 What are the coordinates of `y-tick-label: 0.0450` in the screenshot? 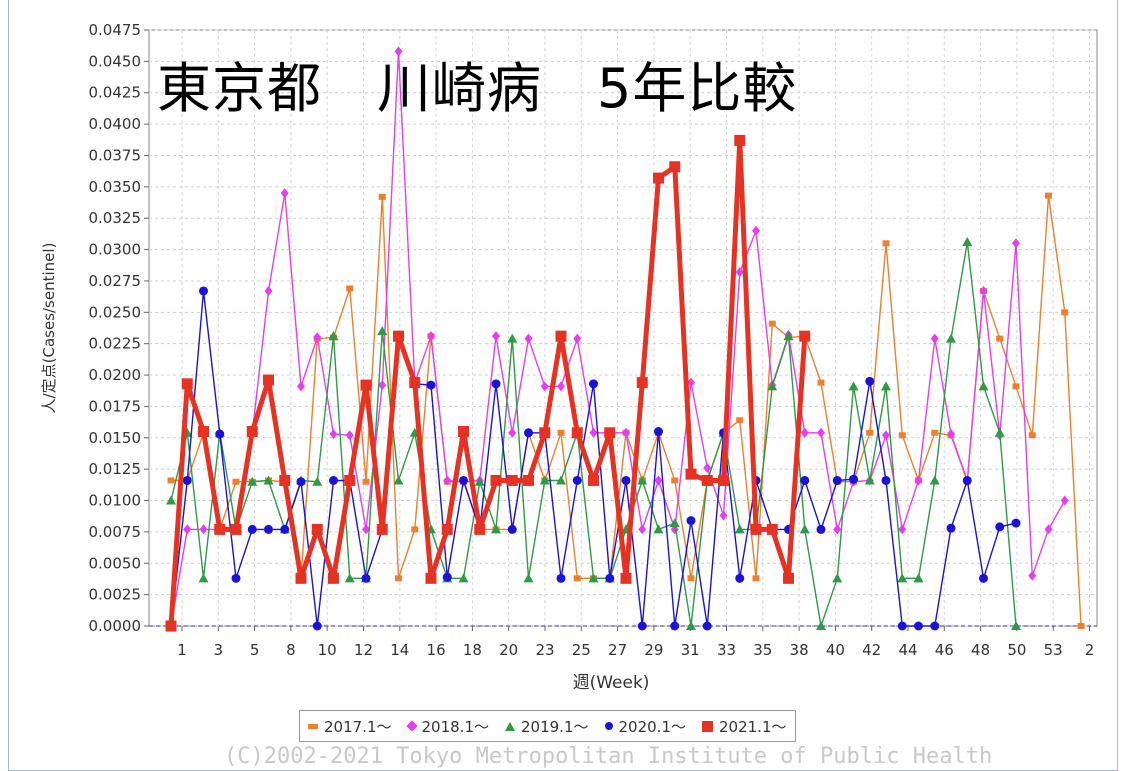 It's located at (115, 61).